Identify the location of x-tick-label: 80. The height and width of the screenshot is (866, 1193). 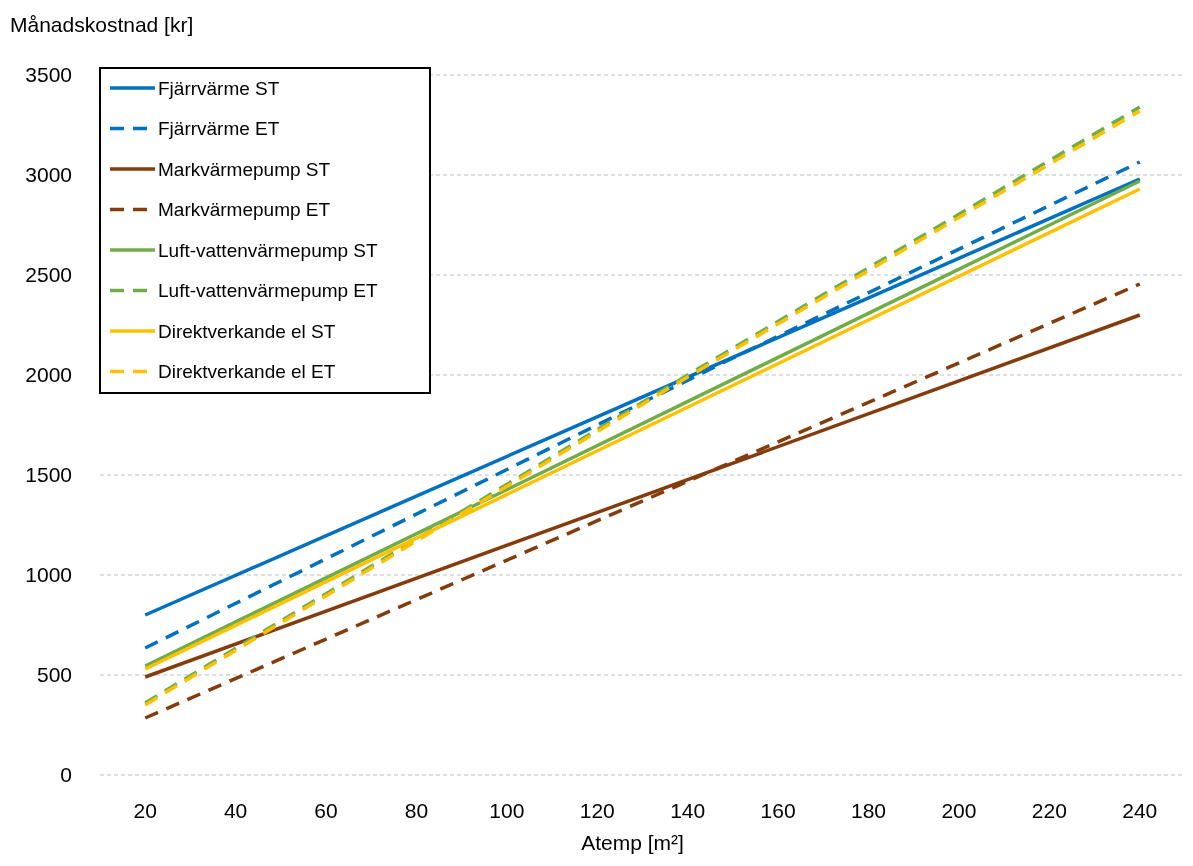
(416, 810).